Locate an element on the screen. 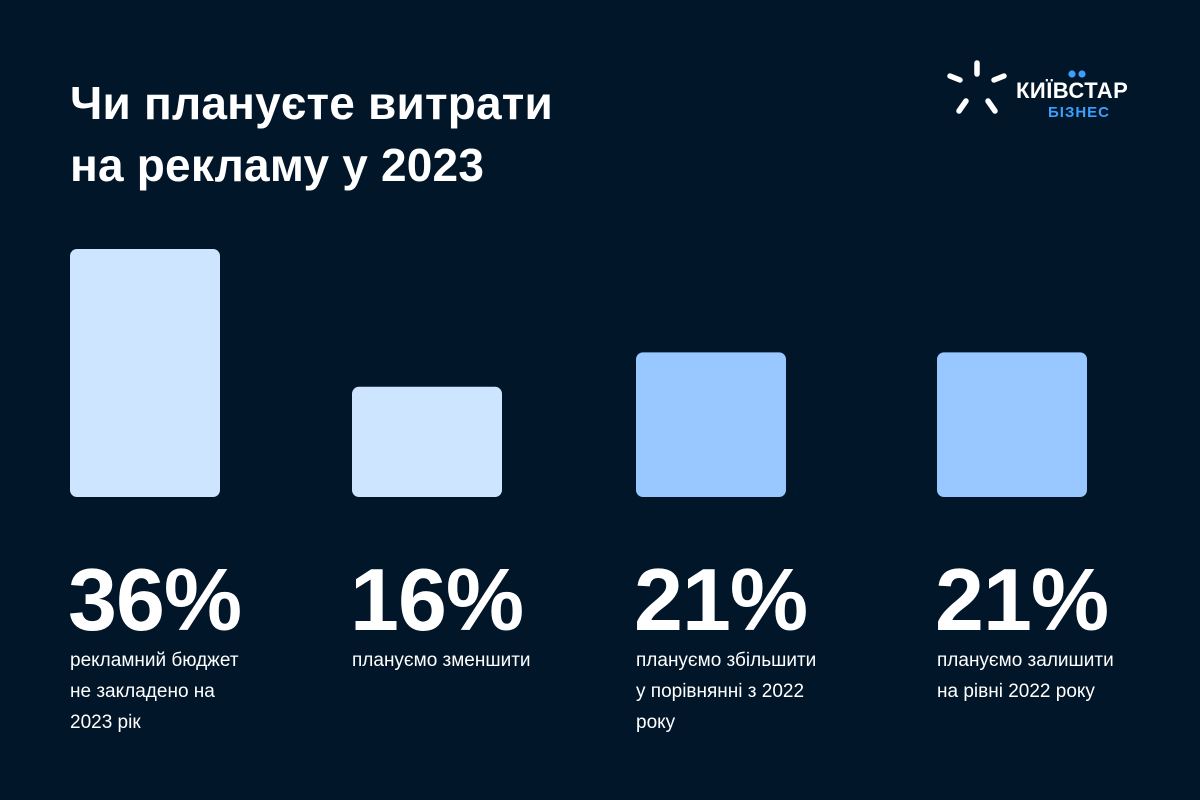  caption-1: рекламний бюджет не закладено на 2023 рік is located at coordinates (180, 691).